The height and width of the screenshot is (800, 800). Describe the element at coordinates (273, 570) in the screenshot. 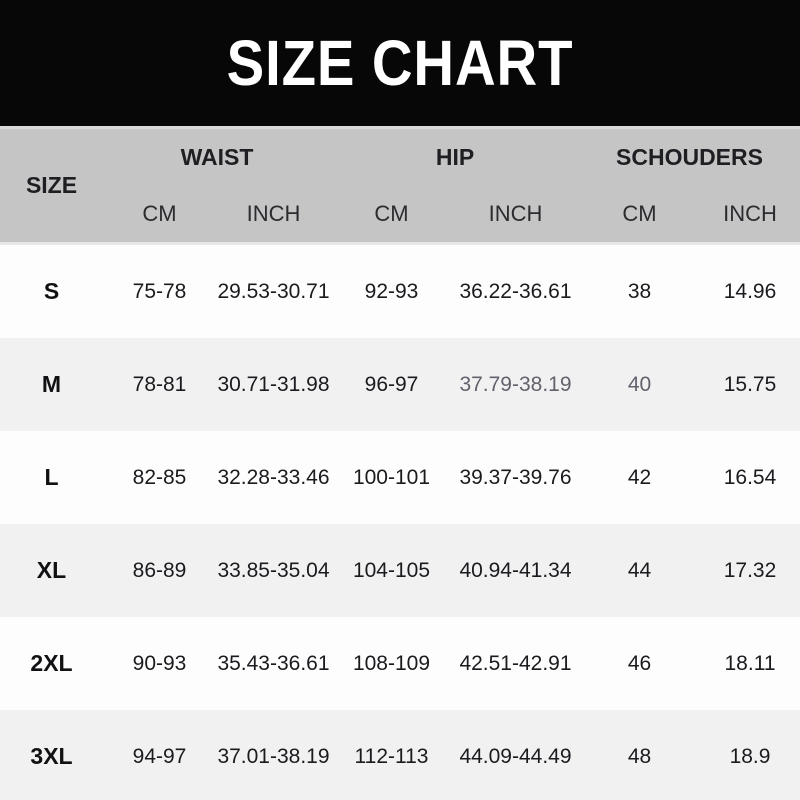

I see `waist-inch-cell: 33.85-35.04` at that location.